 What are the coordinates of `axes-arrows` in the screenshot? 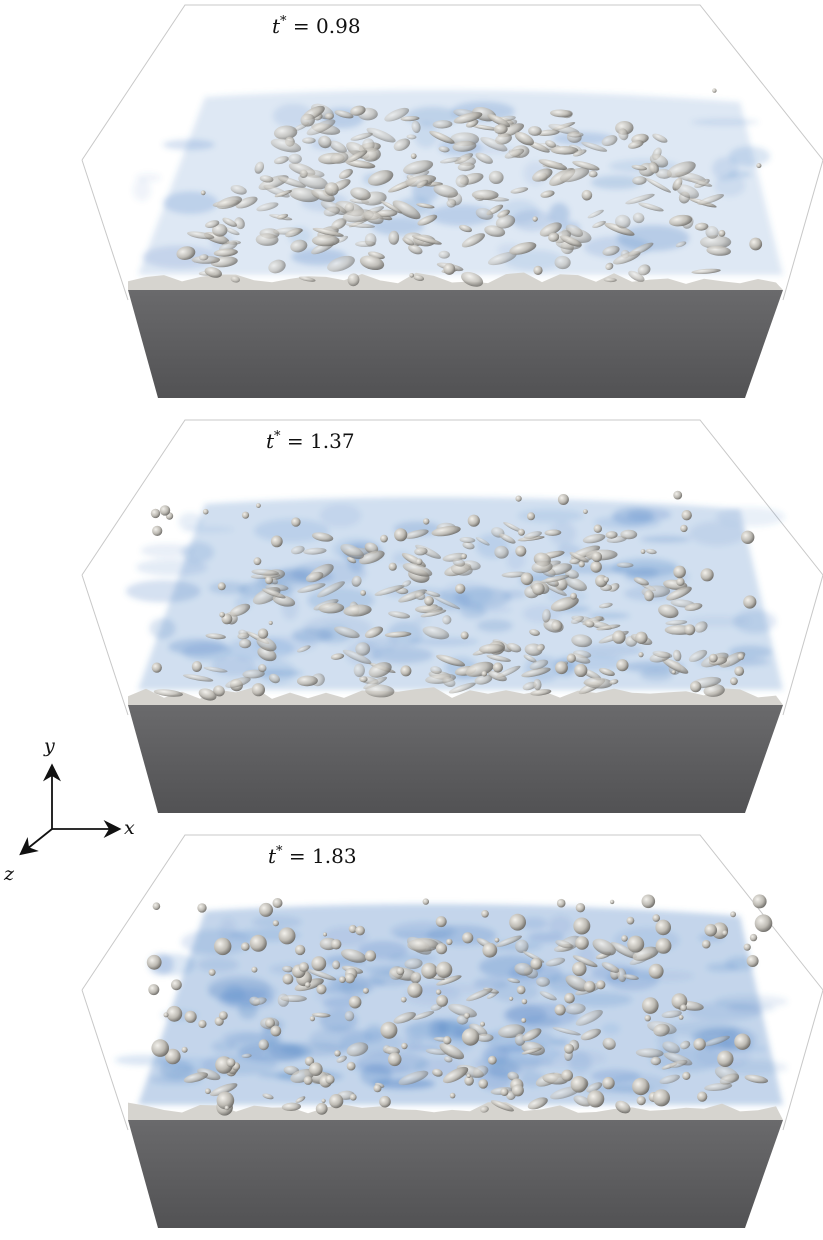 It's located at (70, 809).